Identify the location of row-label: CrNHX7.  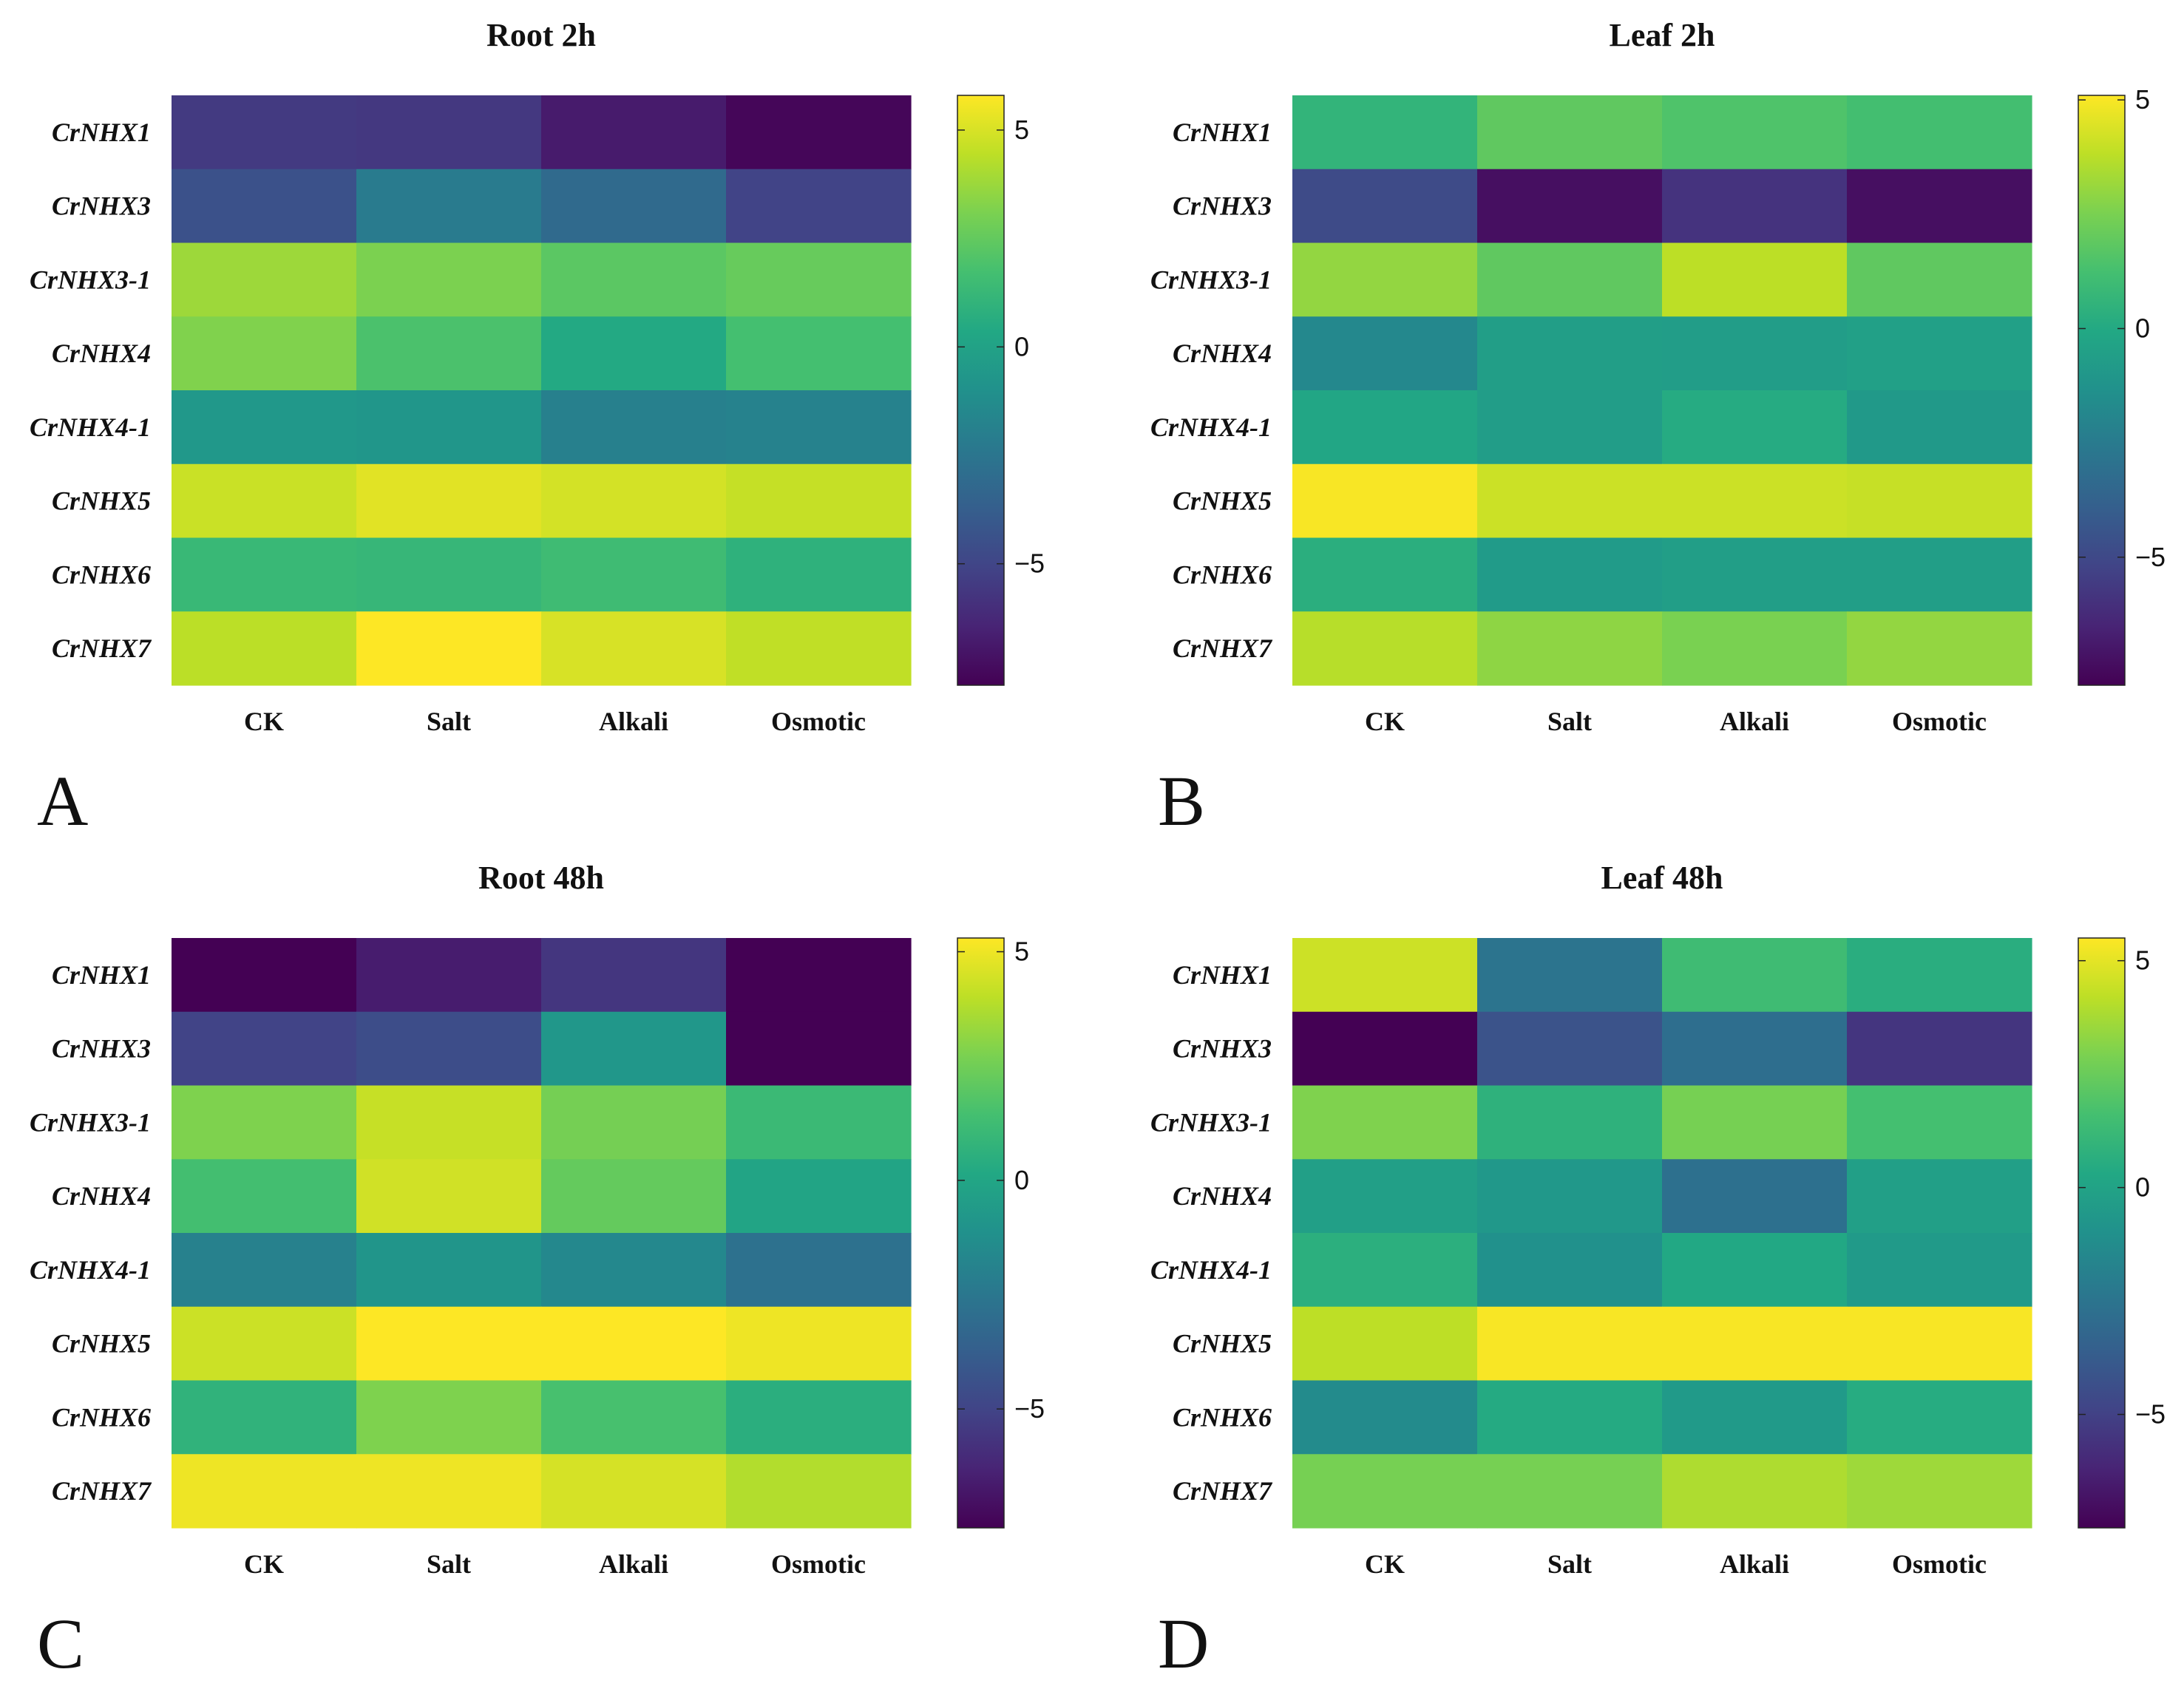
(102, 1491).